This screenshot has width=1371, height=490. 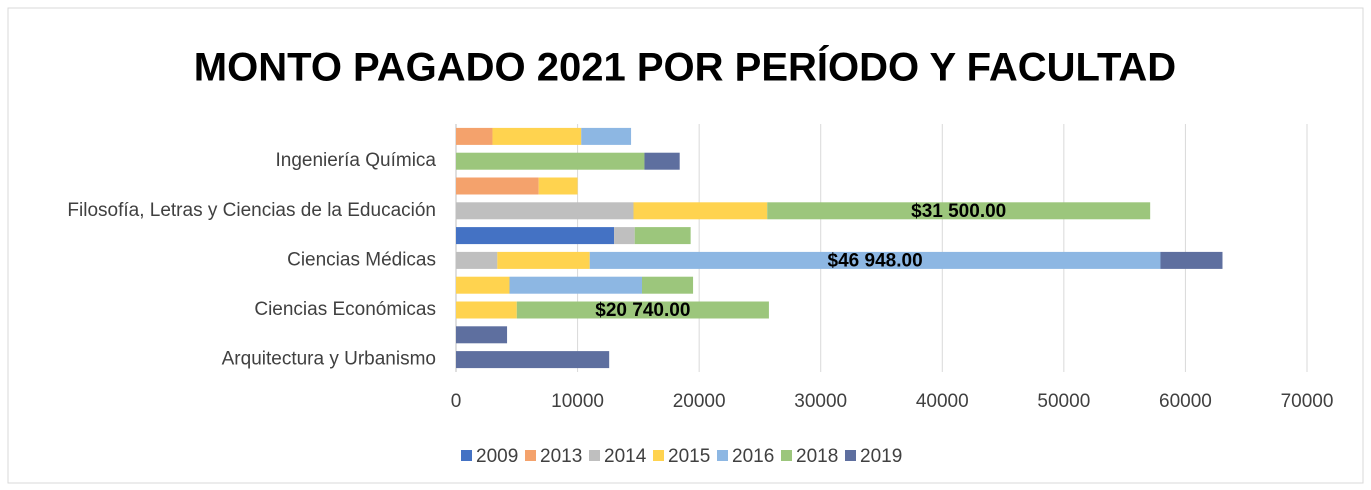 I want to click on legend-label: 2009, so click(x=497, y=456).